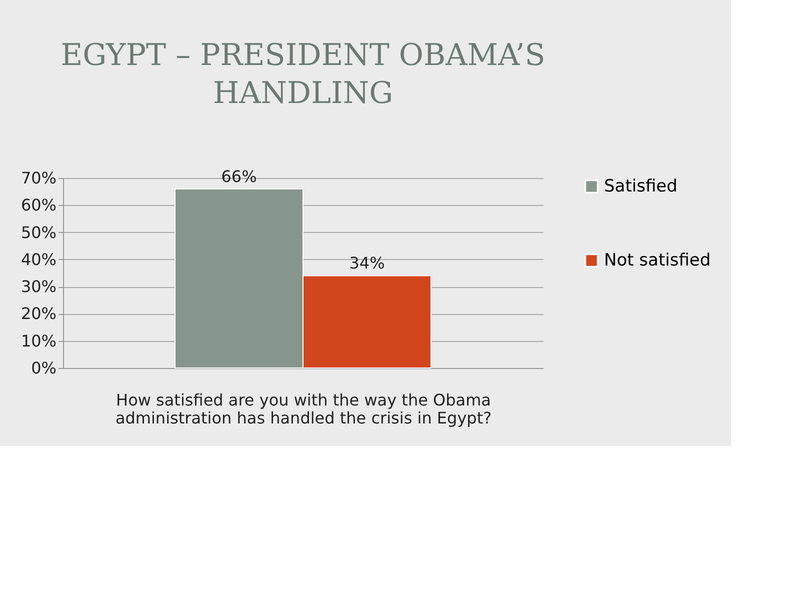 The height and width of the screenshot is (600, 800). What do you see at coordinates (38, 178) in the screenshot?
I see `y-tick-label: 70%` at bounding box center [38, 178].